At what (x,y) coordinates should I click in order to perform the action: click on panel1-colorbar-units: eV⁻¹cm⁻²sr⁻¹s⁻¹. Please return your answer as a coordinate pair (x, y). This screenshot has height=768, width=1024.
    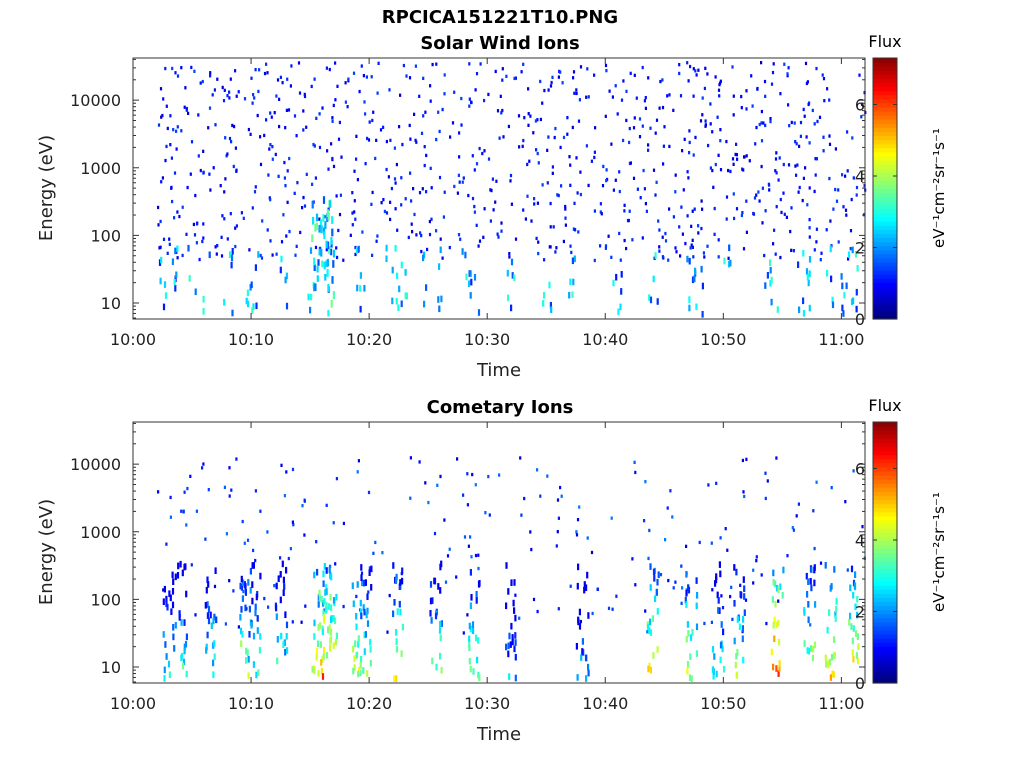
    Looking at the image, I should click on (939, 188).